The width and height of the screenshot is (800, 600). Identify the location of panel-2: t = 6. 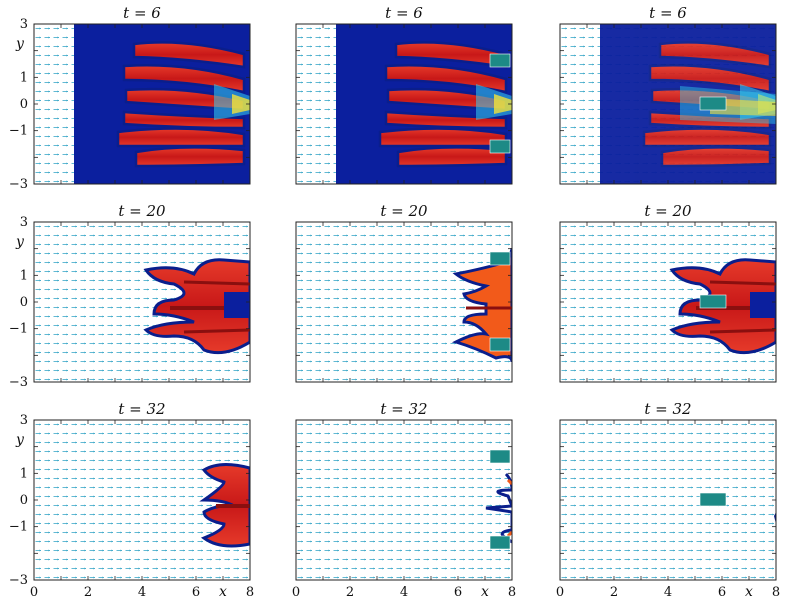
(404, 94).